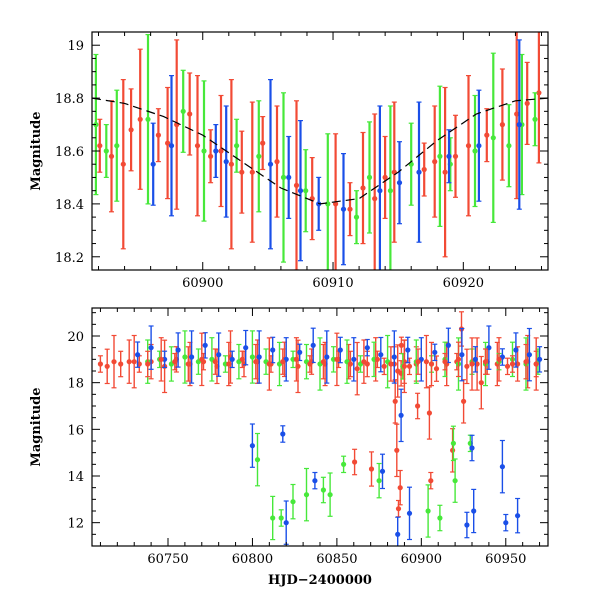 Image resolution: width=600 pixels, height=600 pixels. I want to click on bot-xlabel: HJD−2400000, so click(320, 580).